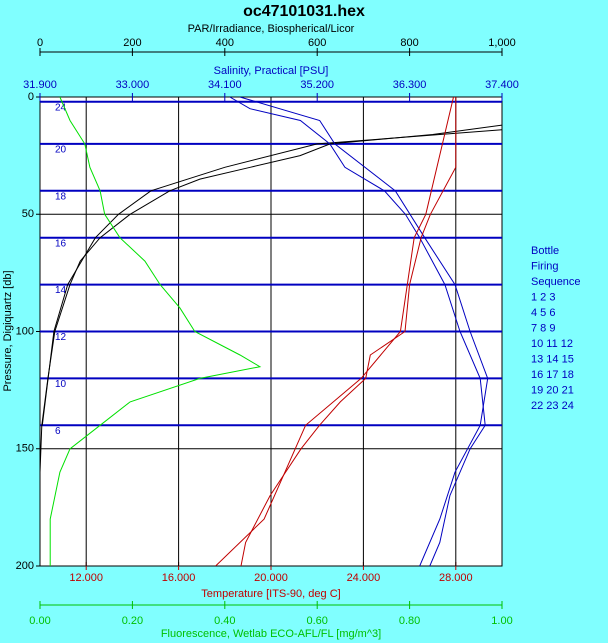 The width and height of the screenshot is (608, 643). I want to click on y-tick-label: 200, so click(25, 566).